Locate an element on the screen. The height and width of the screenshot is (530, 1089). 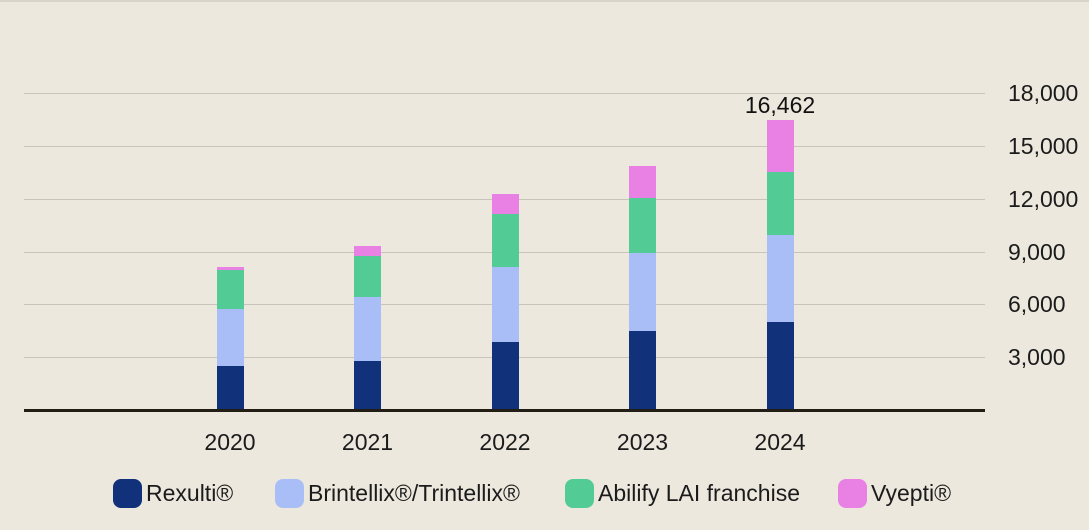
legend-item-series-0: Rexulti® is located at coordinates (173, 493).